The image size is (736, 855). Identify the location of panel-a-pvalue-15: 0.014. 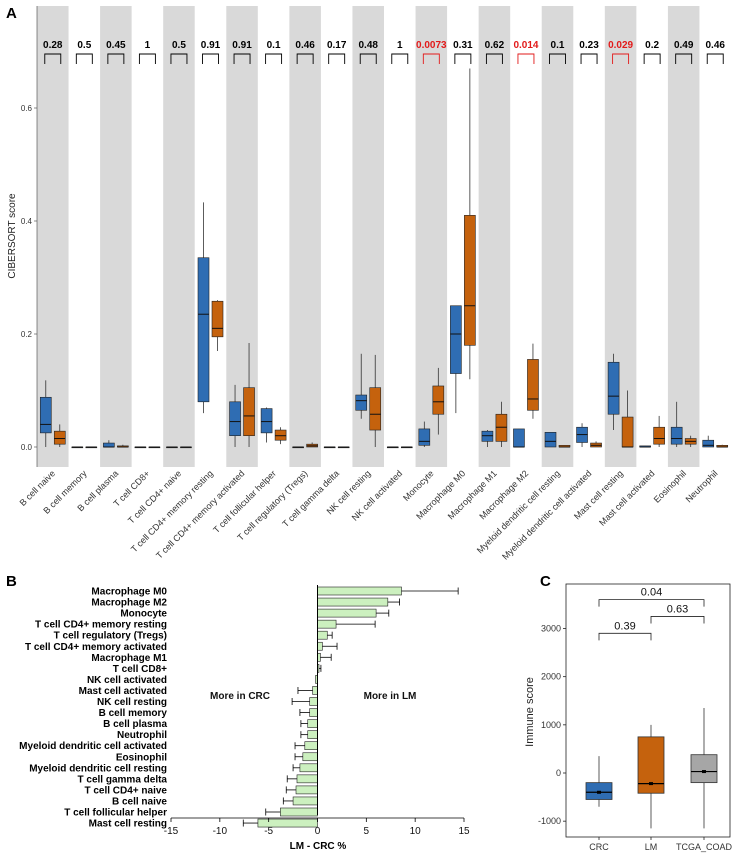
(525, 45).